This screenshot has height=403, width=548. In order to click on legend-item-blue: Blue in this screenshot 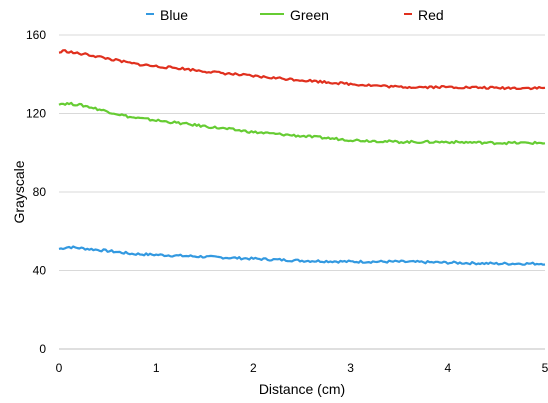, I will do `click(167, 15)`.